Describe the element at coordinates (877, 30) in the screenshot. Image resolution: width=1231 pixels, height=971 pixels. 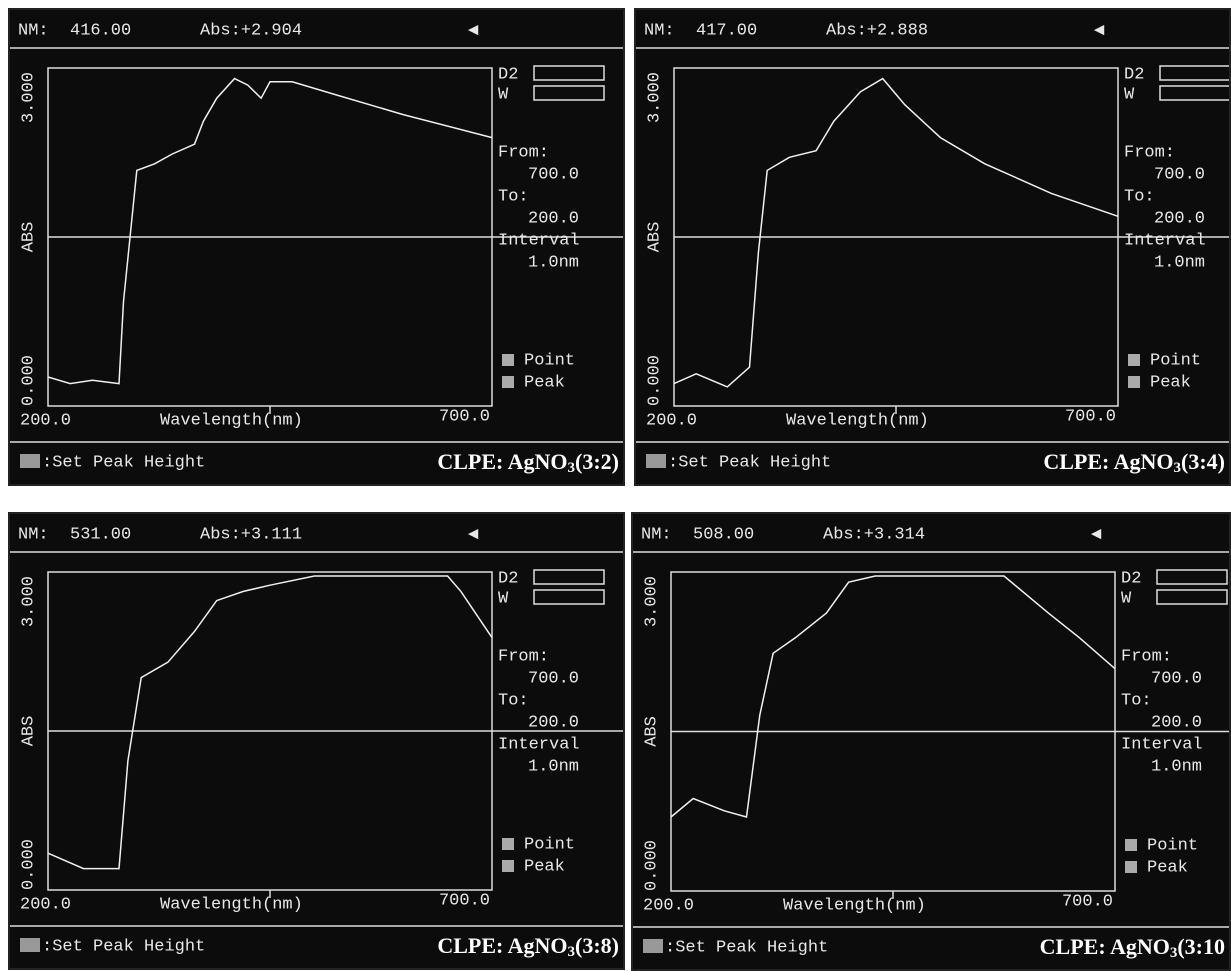
I see `abs-value: Abs:+2.888` at that location.